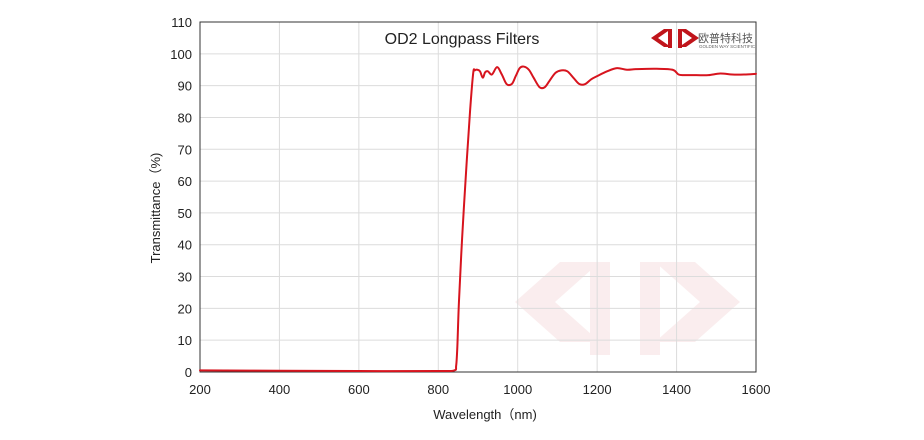 This screenshot has height=440, width=924. What do you see at coordinates (181, 22) in the screenshot?
I see `y-tick-label: 110` at bounding box center [181, 22].